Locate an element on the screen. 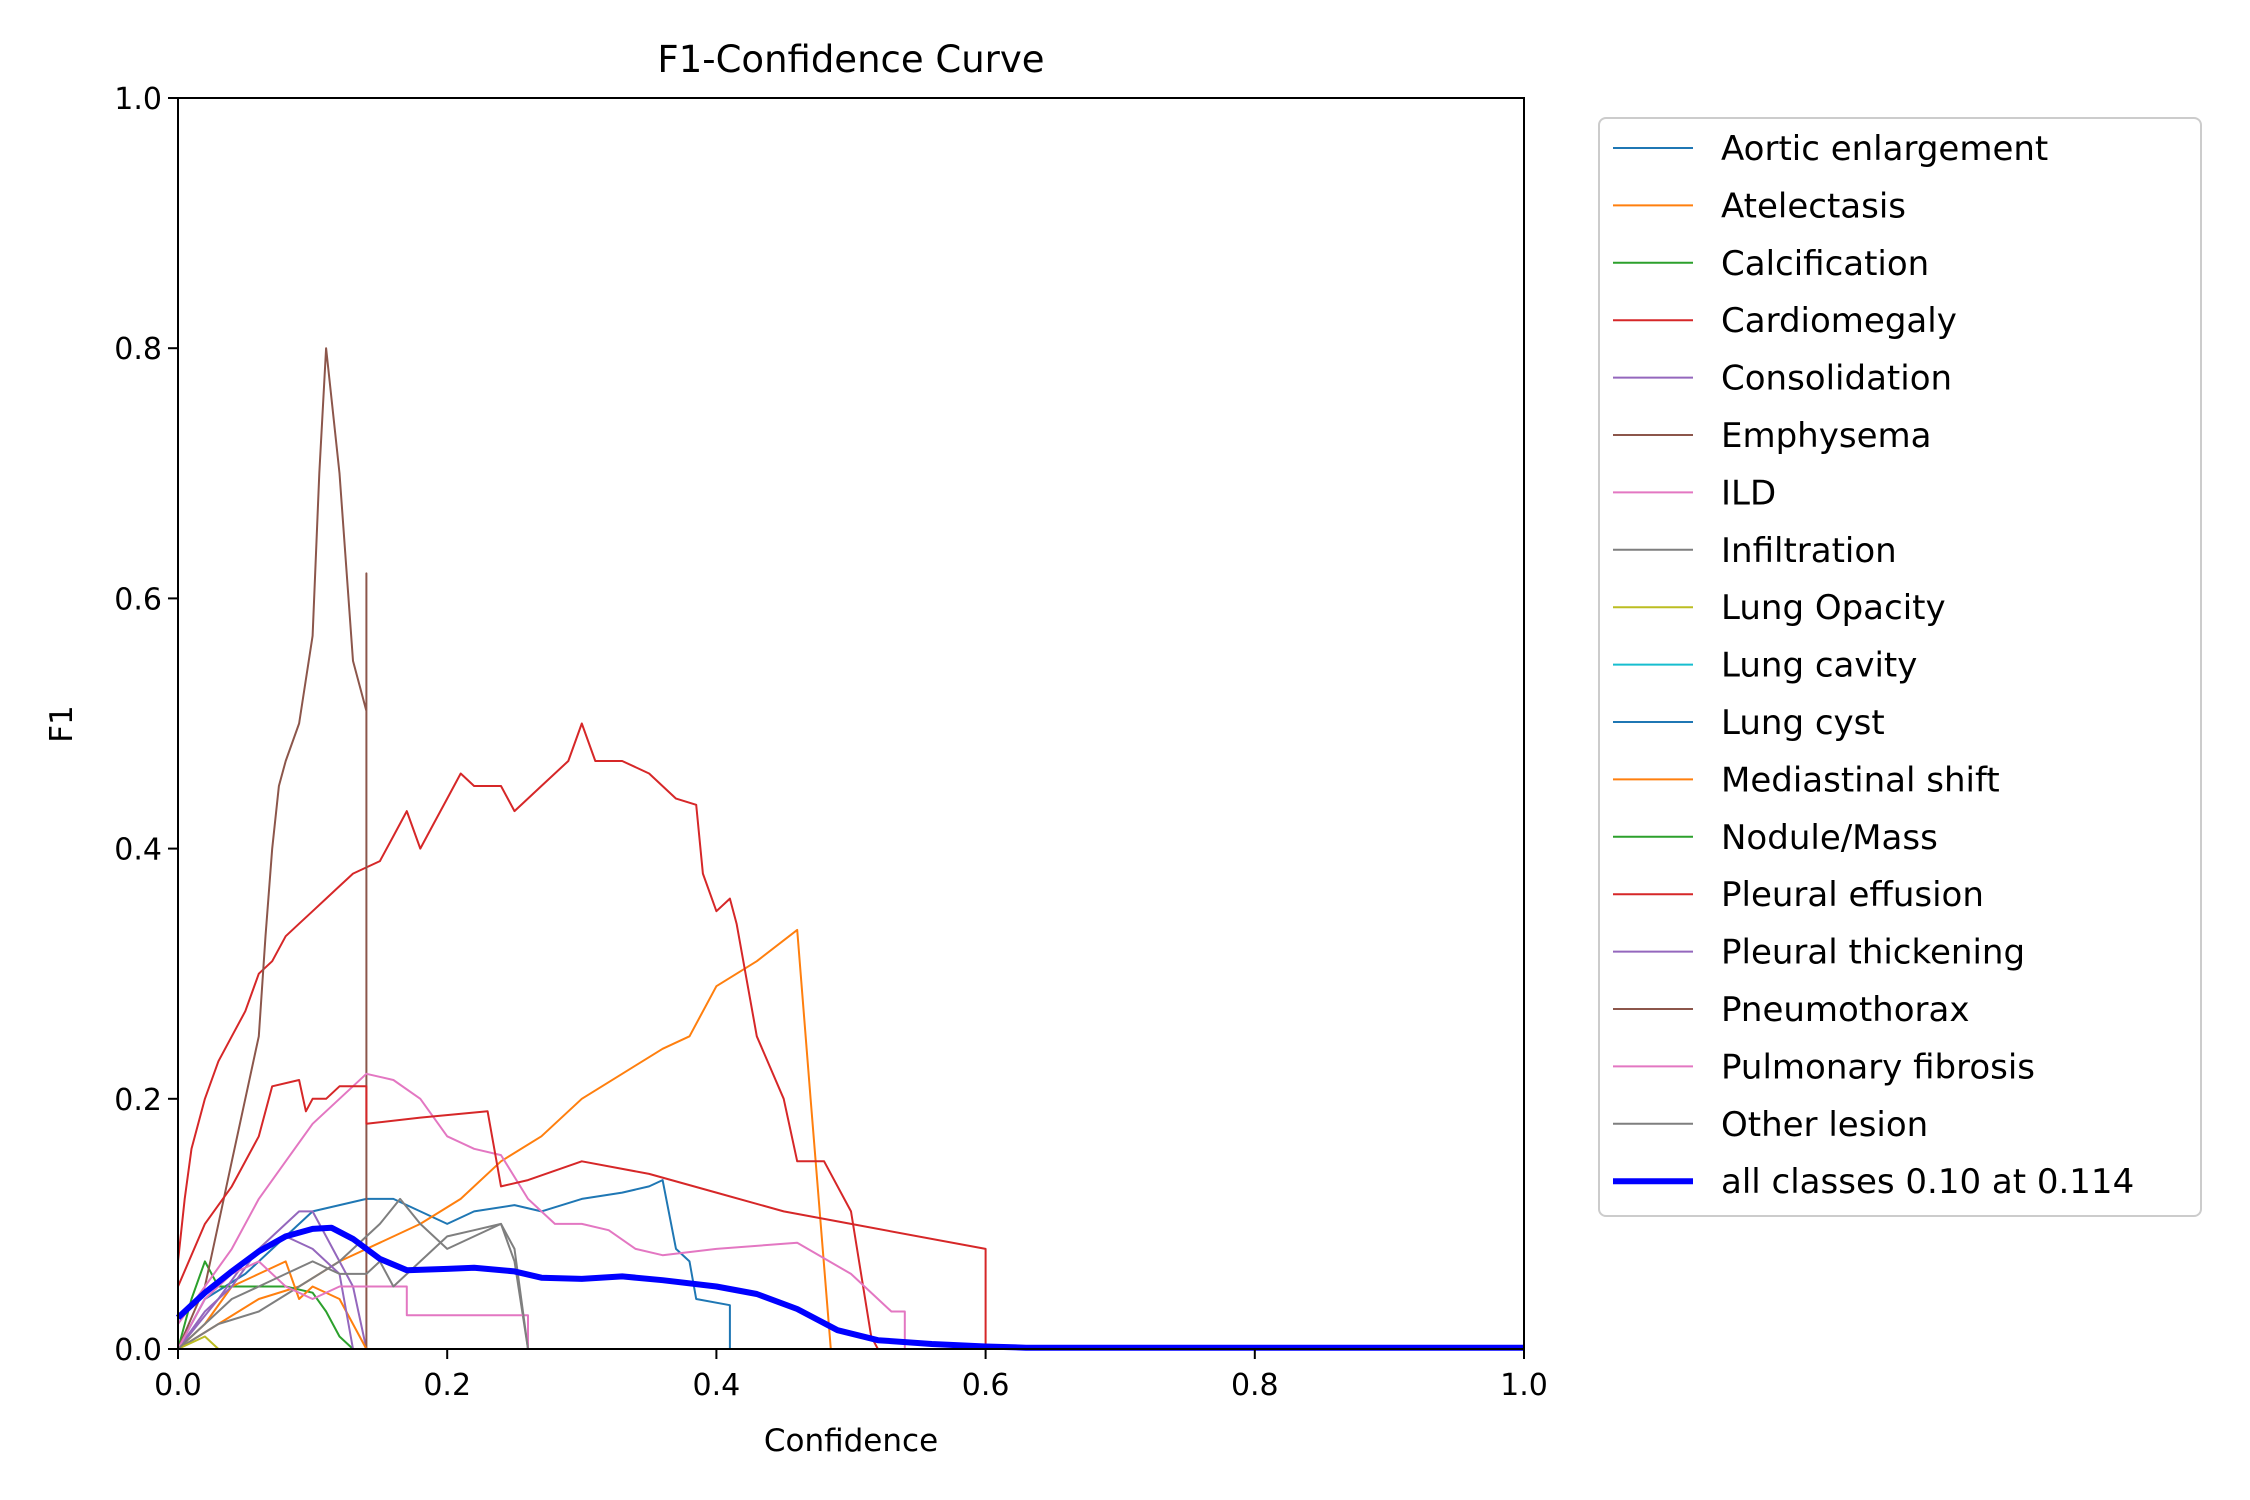 The image size is (2250, 1500). legend-label: Nodule/Mass is located at coordinates (1829, 838).